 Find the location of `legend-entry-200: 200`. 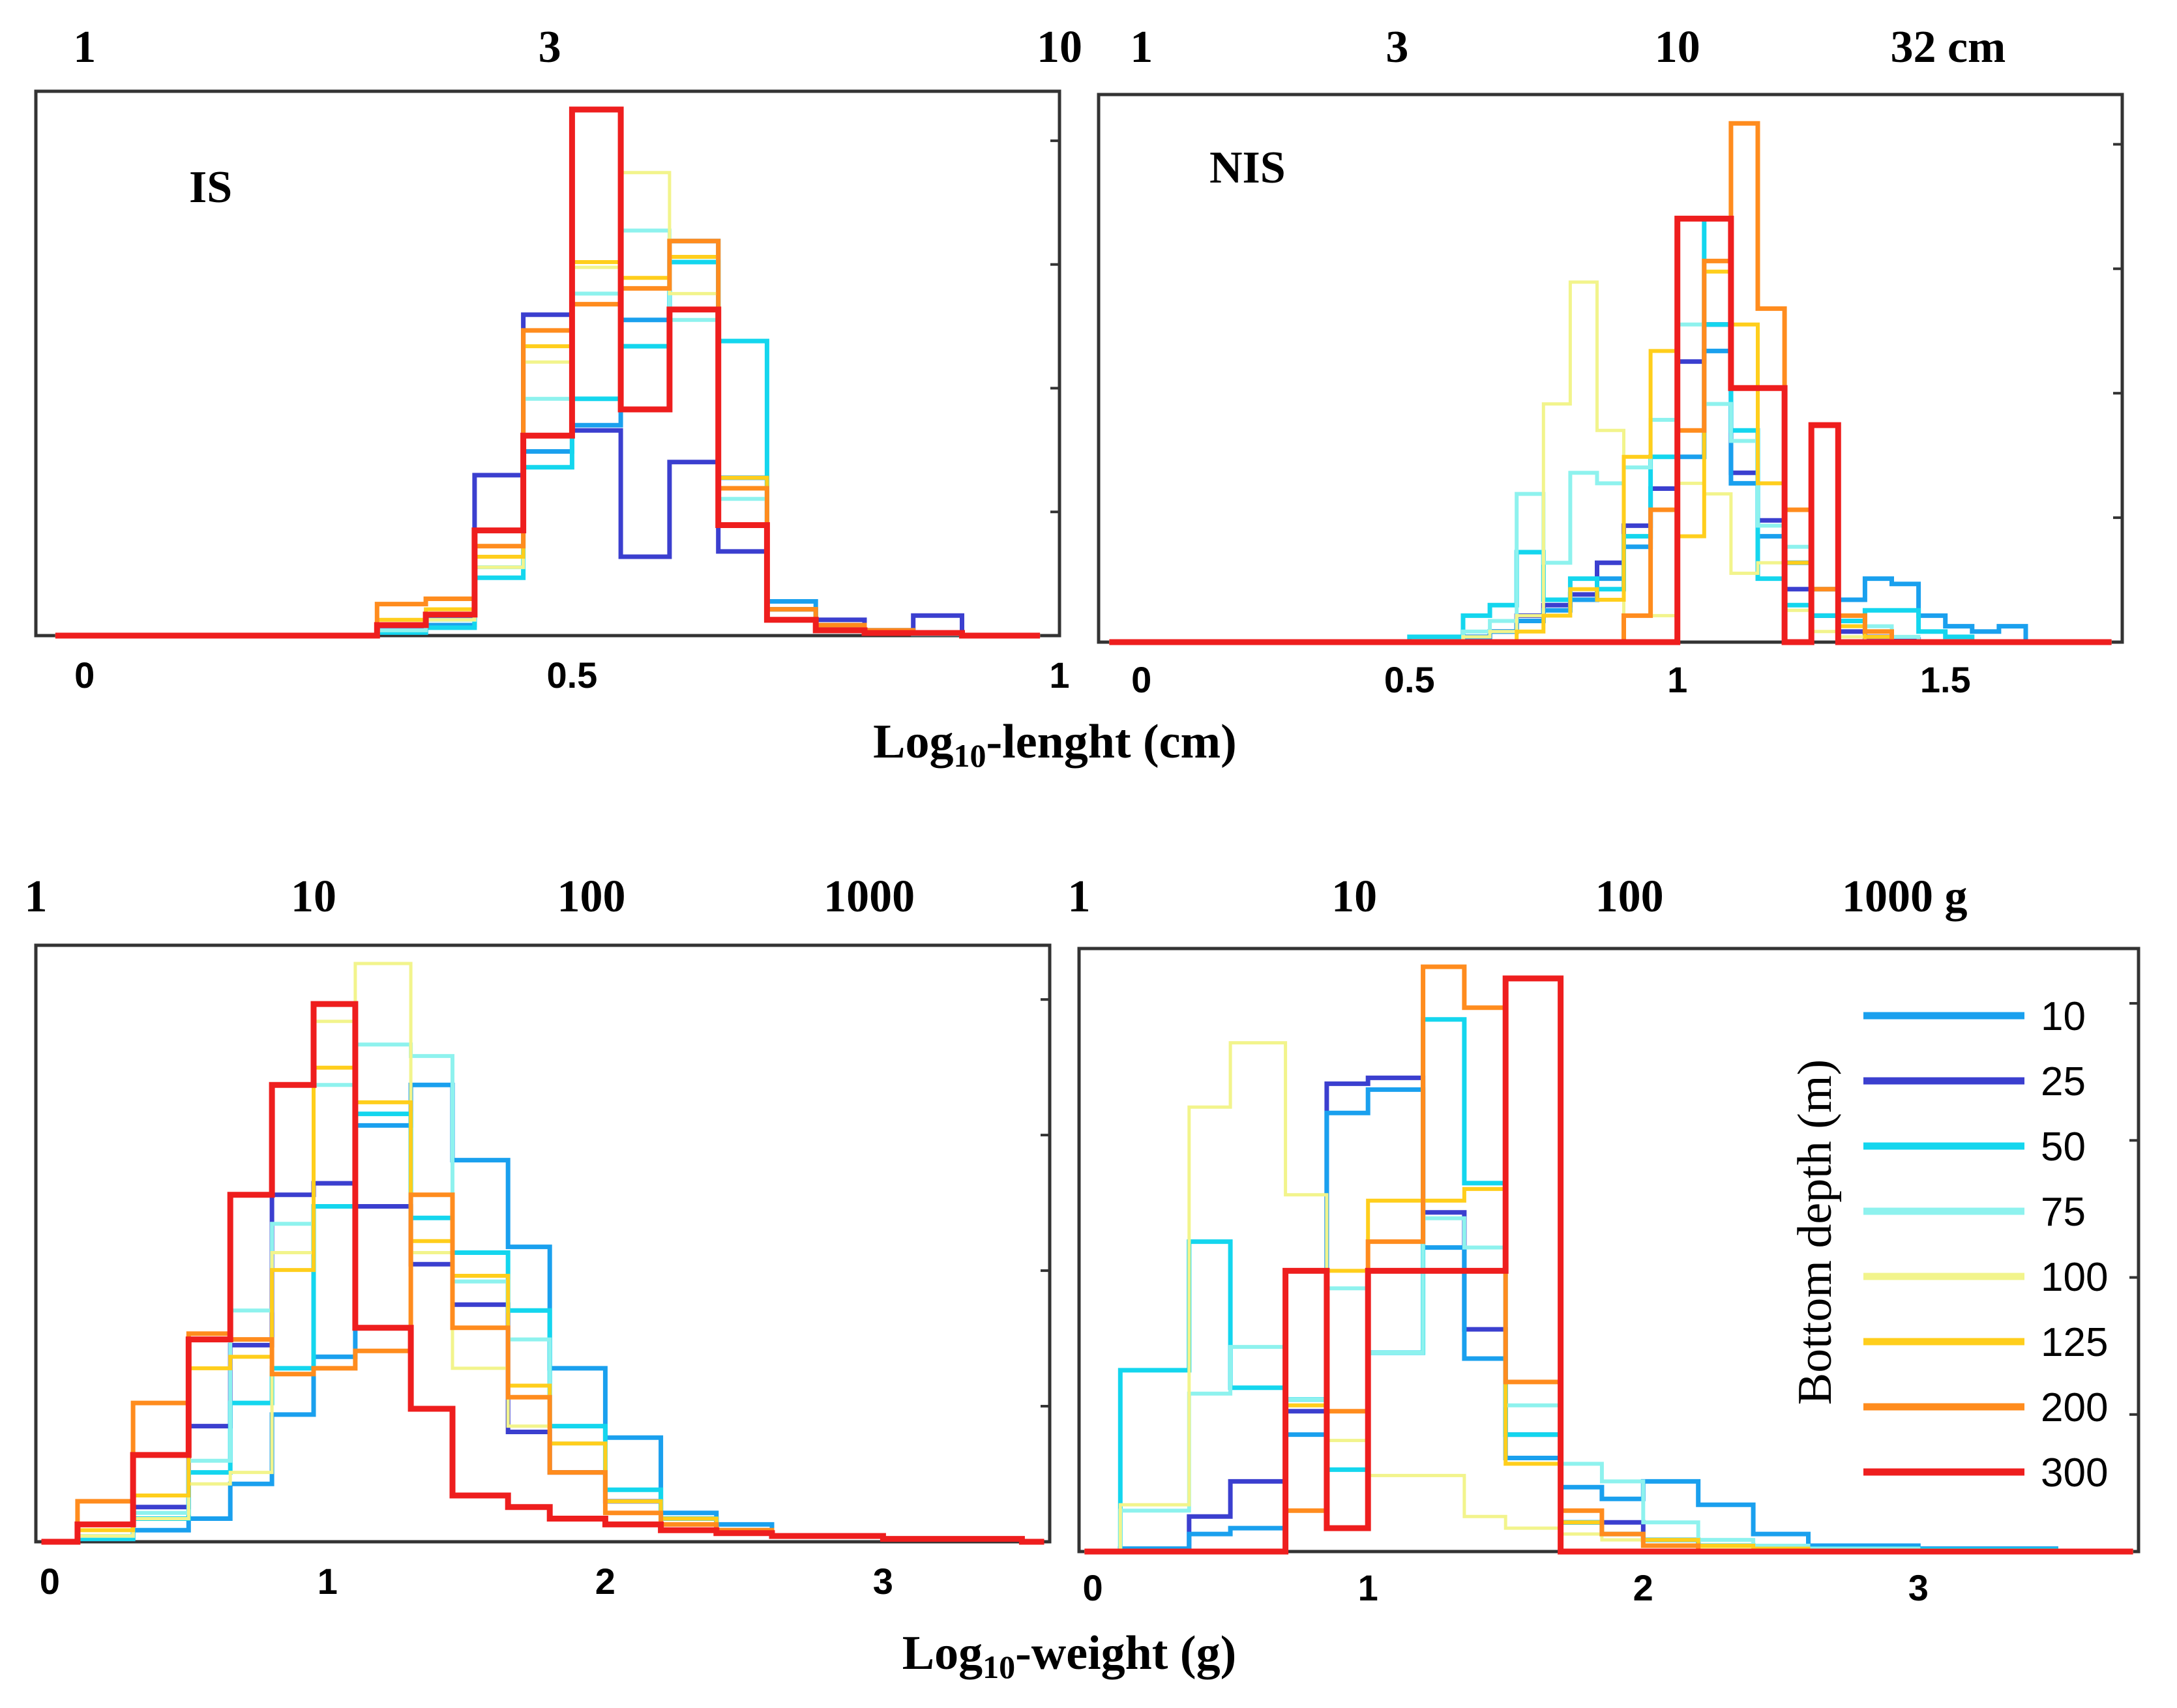

legend-entry-200: 200 is located at coordinates (1985, 1407).